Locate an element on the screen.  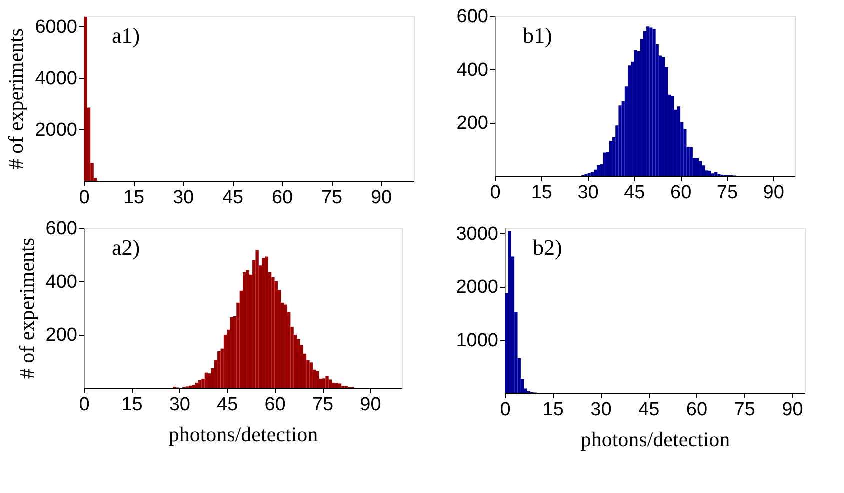
y-tick-label: 1000 is located at coordinates (477, 341).